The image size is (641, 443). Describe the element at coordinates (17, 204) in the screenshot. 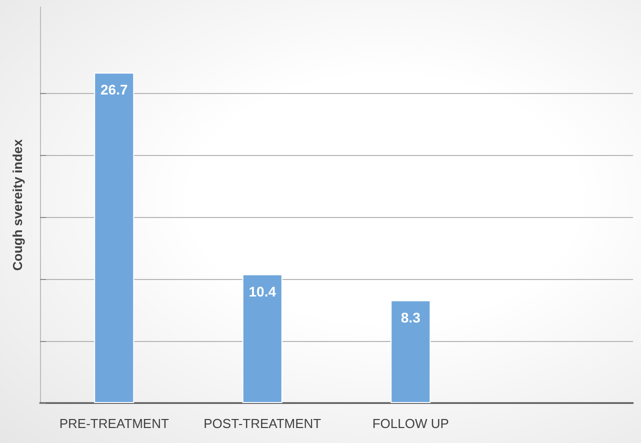

I see `y-axis-title: Cough svereity index` at that location.